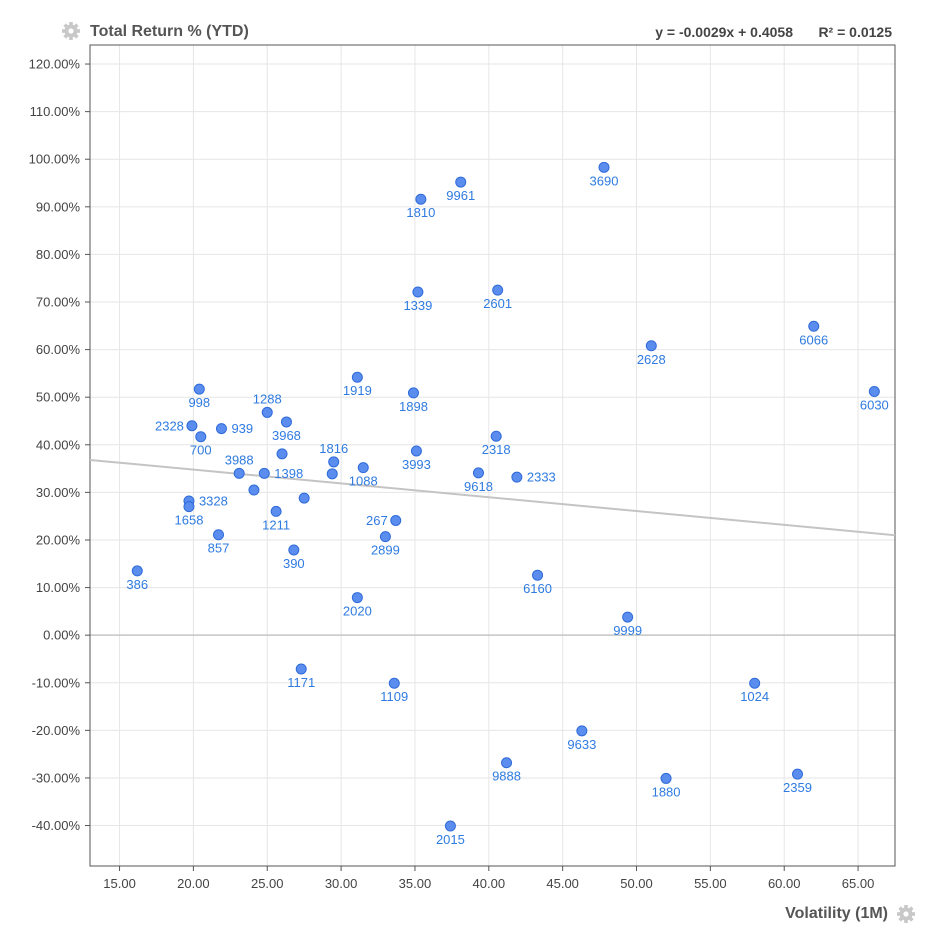  I want to click on data-point-label: 1880, so click(666, 791).